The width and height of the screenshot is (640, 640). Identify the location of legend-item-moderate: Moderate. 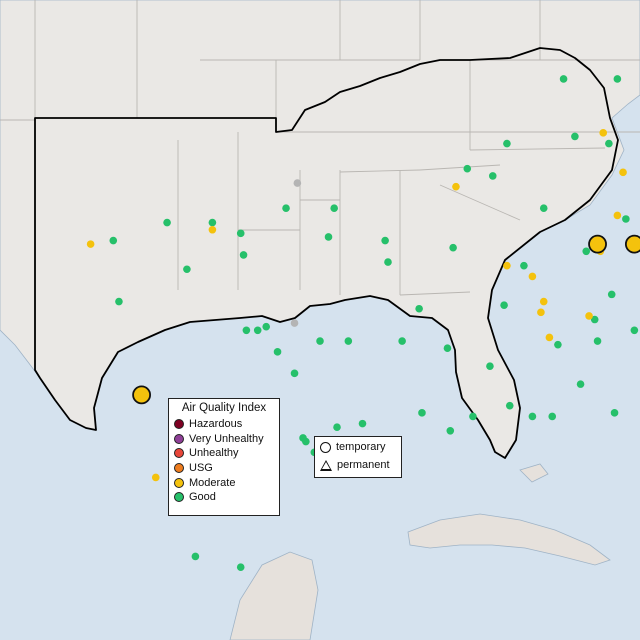
(224, 482).